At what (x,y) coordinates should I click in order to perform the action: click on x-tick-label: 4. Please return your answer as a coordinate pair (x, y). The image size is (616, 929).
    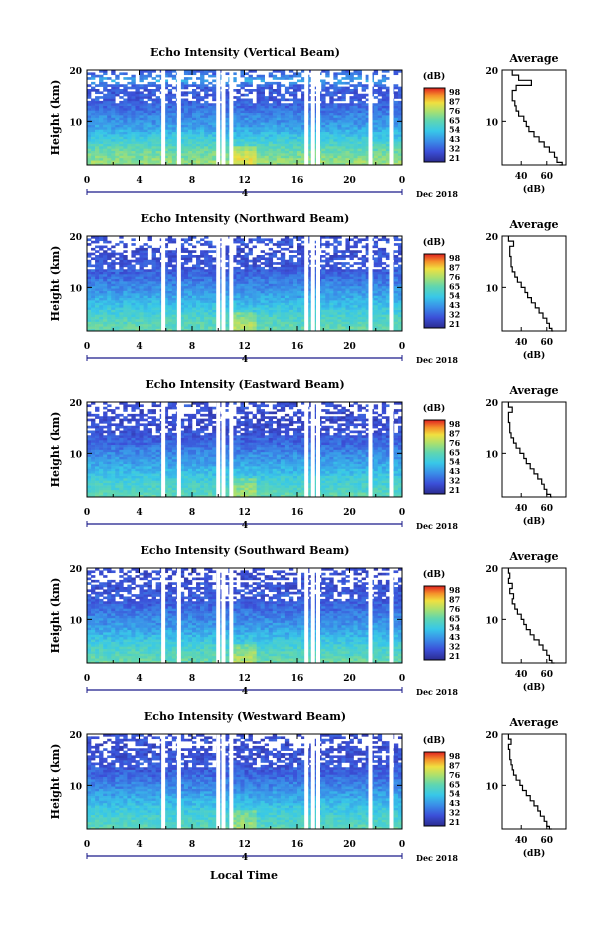
    Looking at the image, I should click on (139, 181).